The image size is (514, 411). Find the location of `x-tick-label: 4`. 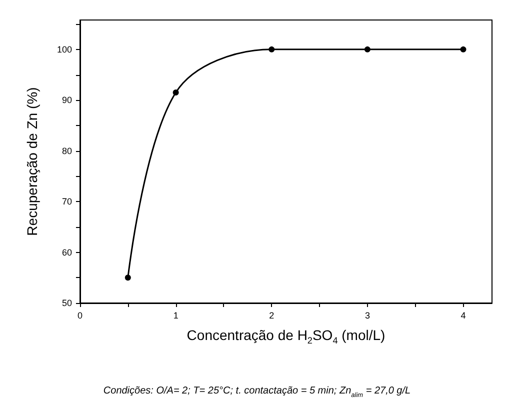

x-tick-label: 4 is located at coordinates (463, 315).